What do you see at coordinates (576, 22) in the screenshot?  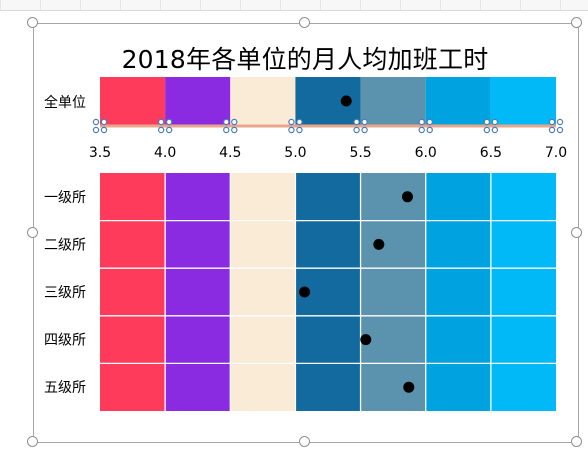 I see `resize-handle-top-right` at bounding box center [576, 22].